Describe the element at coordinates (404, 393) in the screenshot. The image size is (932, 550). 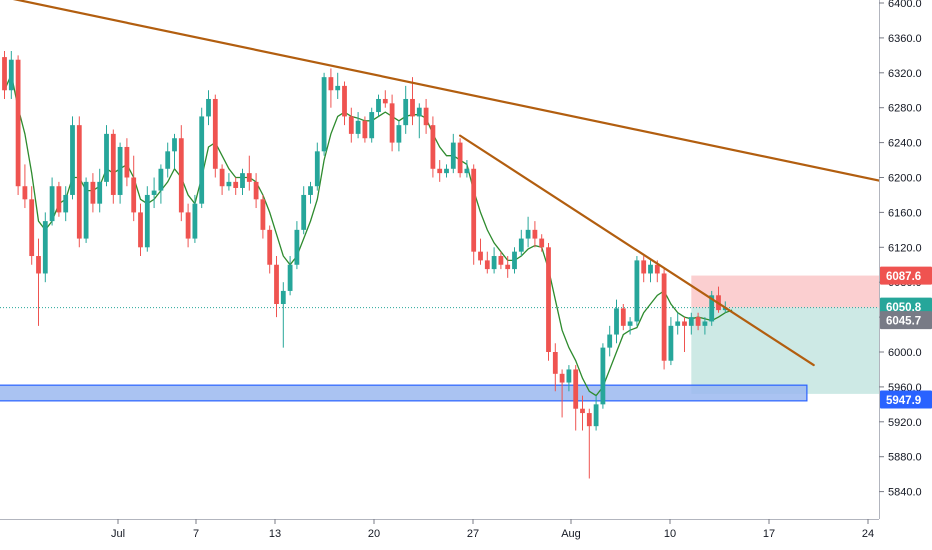
I see `support-zone` at that location.